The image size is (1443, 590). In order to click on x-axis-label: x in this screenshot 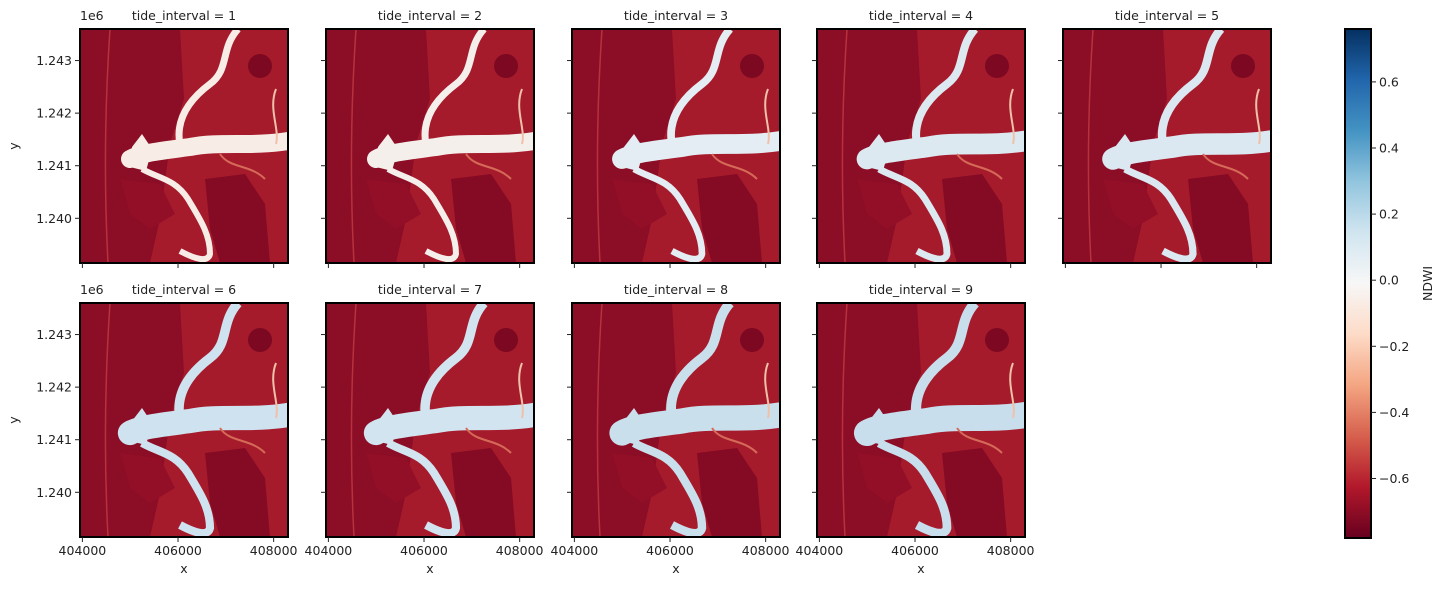, I will do `click(675, 568)`.